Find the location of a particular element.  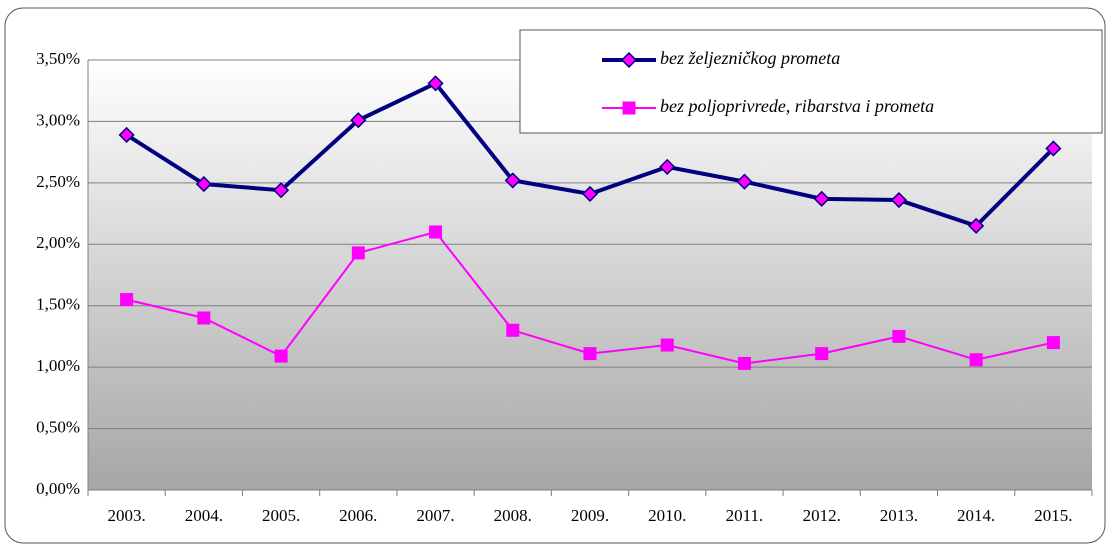

y-tick-label: 3,00% is located at coordinates (58, 119).